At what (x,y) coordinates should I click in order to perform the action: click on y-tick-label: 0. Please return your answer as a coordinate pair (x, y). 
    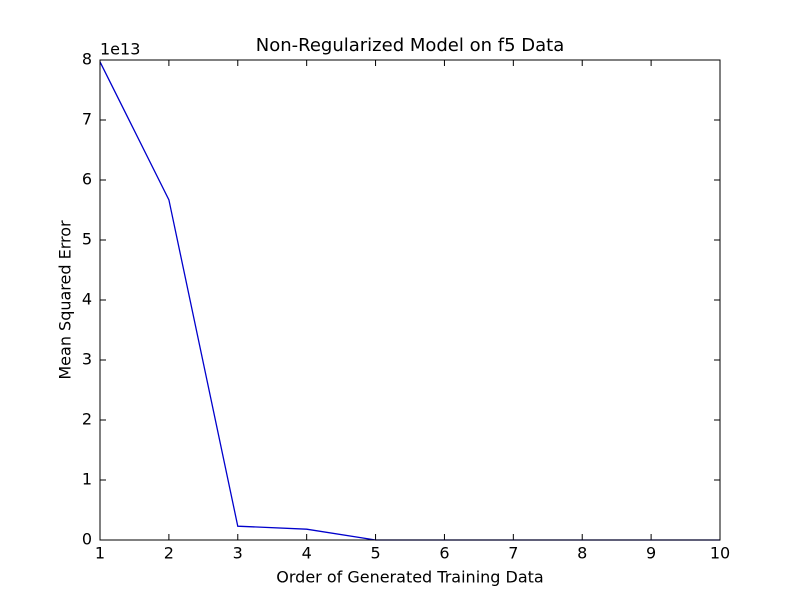
    Looking at the image, I should click on (87, 539).